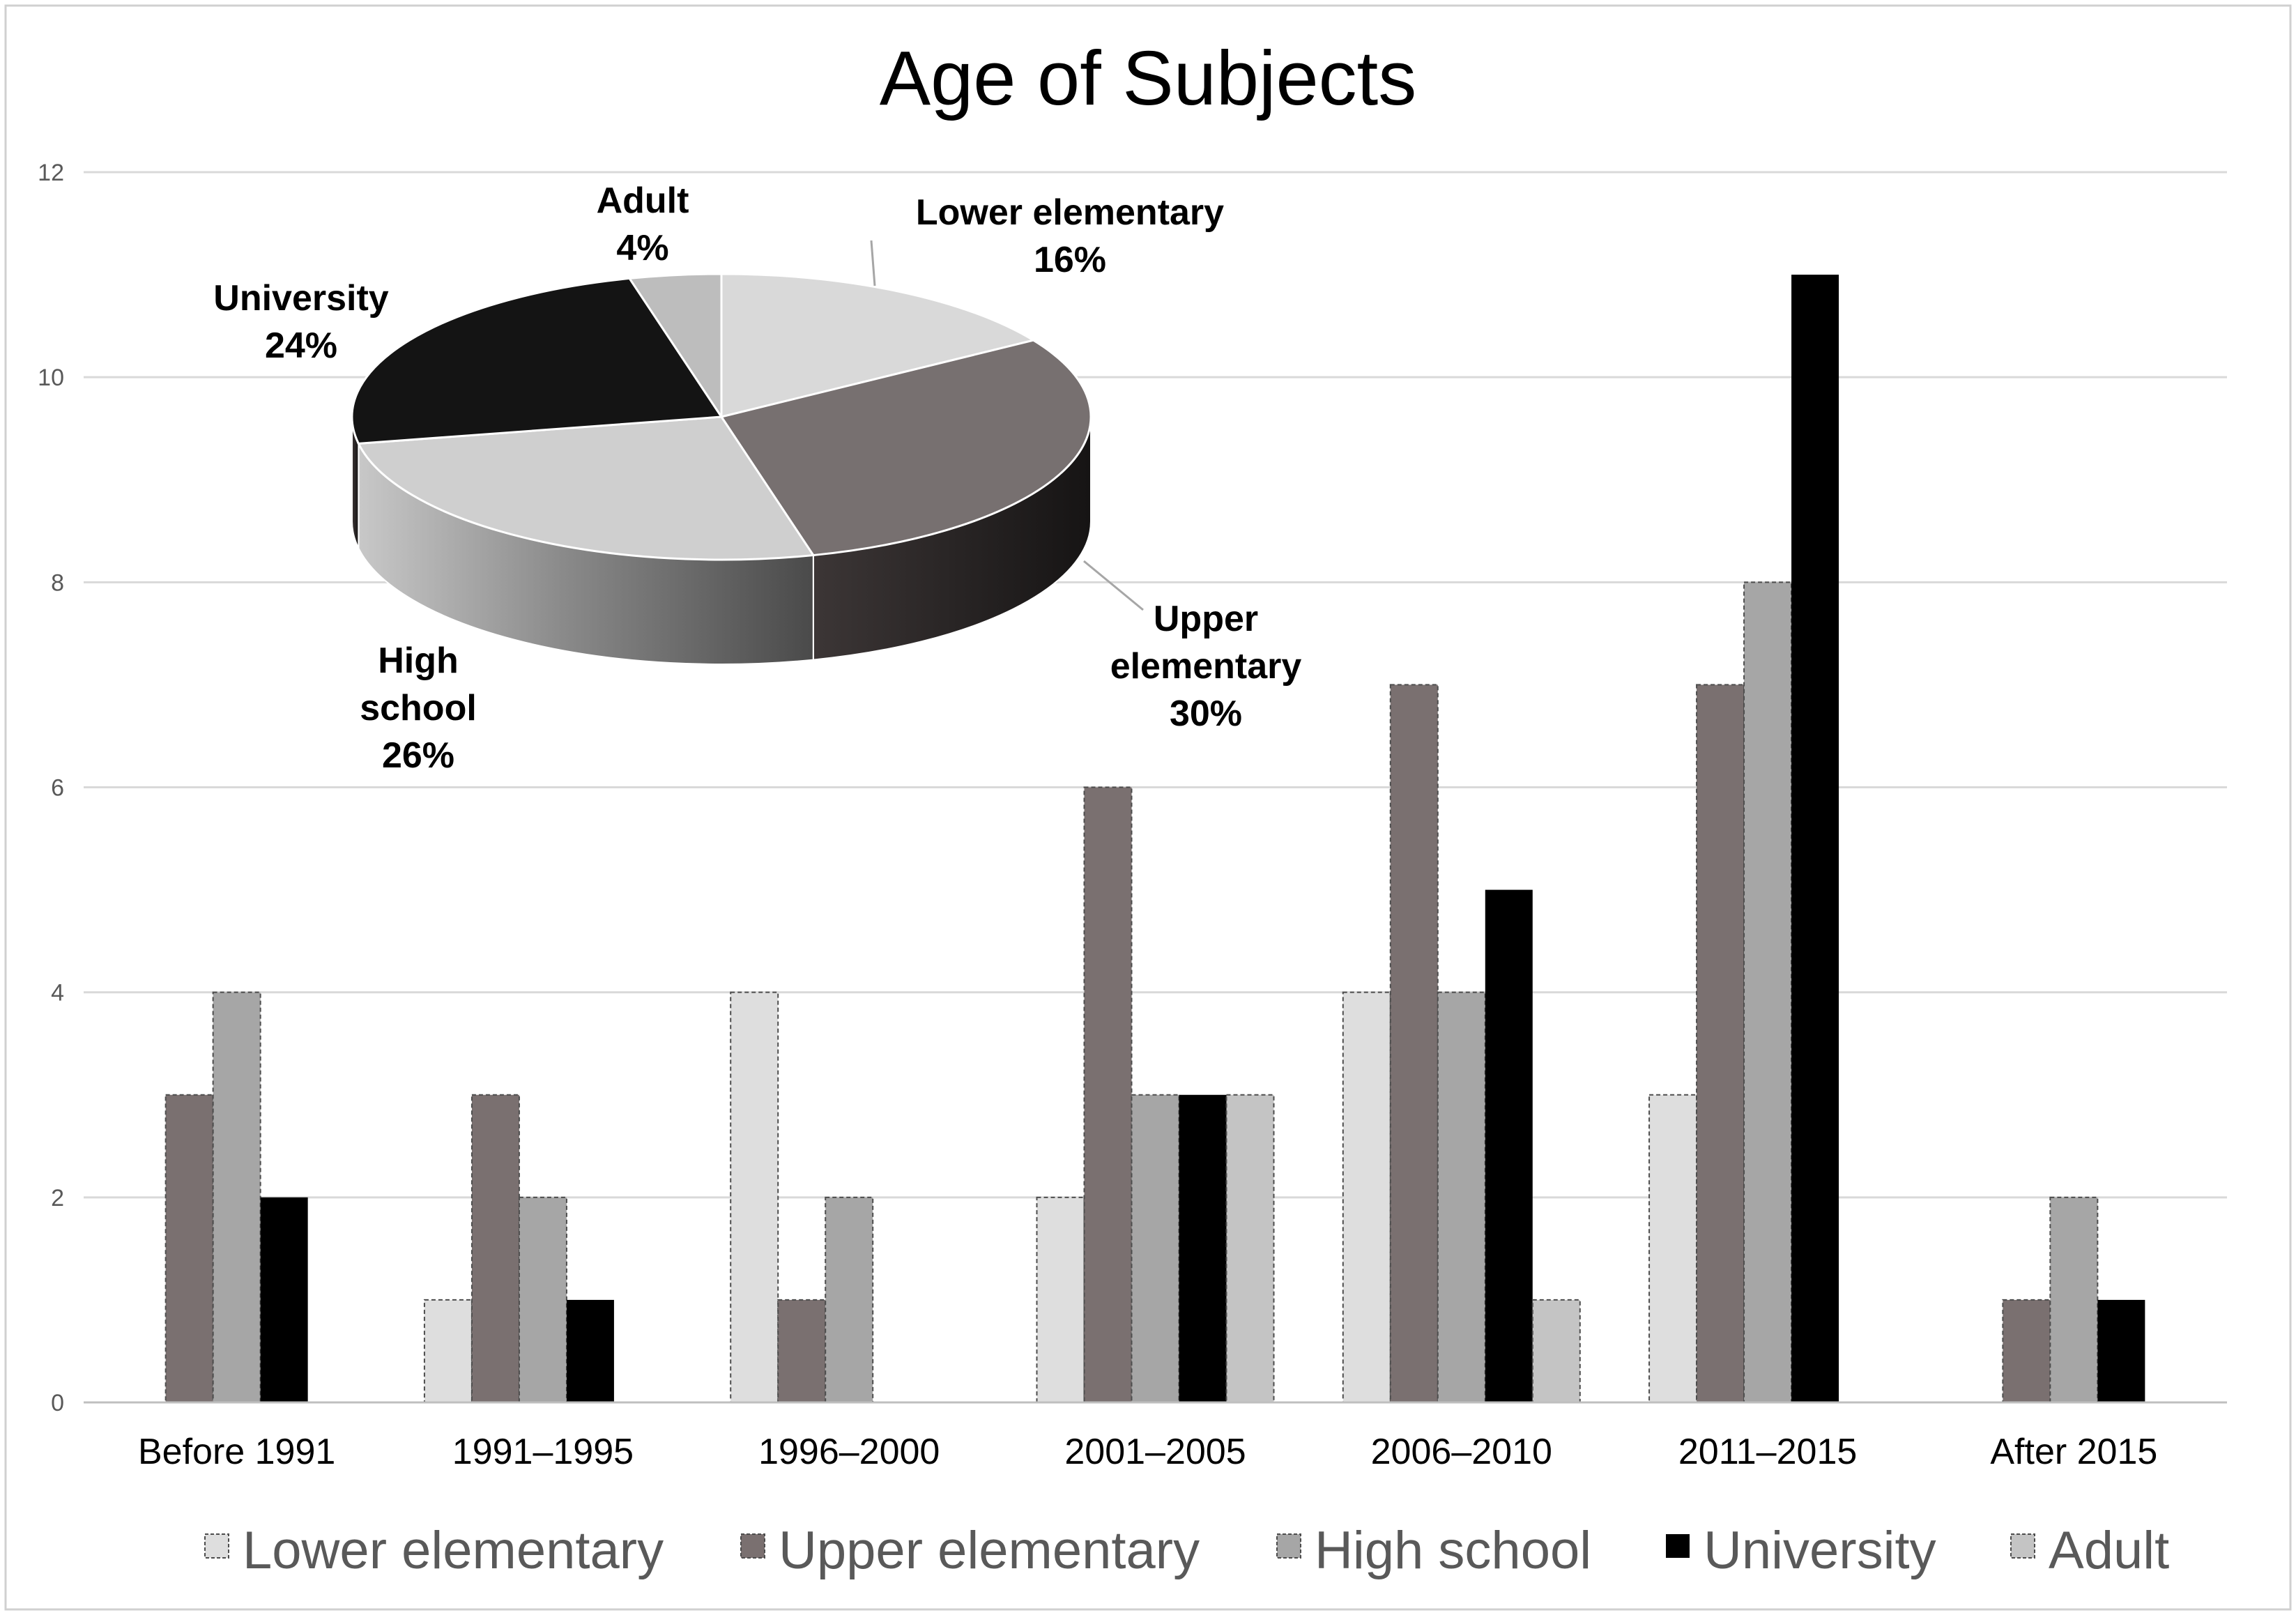 This screenshot has width=2296, height=1615. Describe the element at coordinates (1155, 1452) in the screenshot. I see `x-tick-label: 2001–2005` at that location.